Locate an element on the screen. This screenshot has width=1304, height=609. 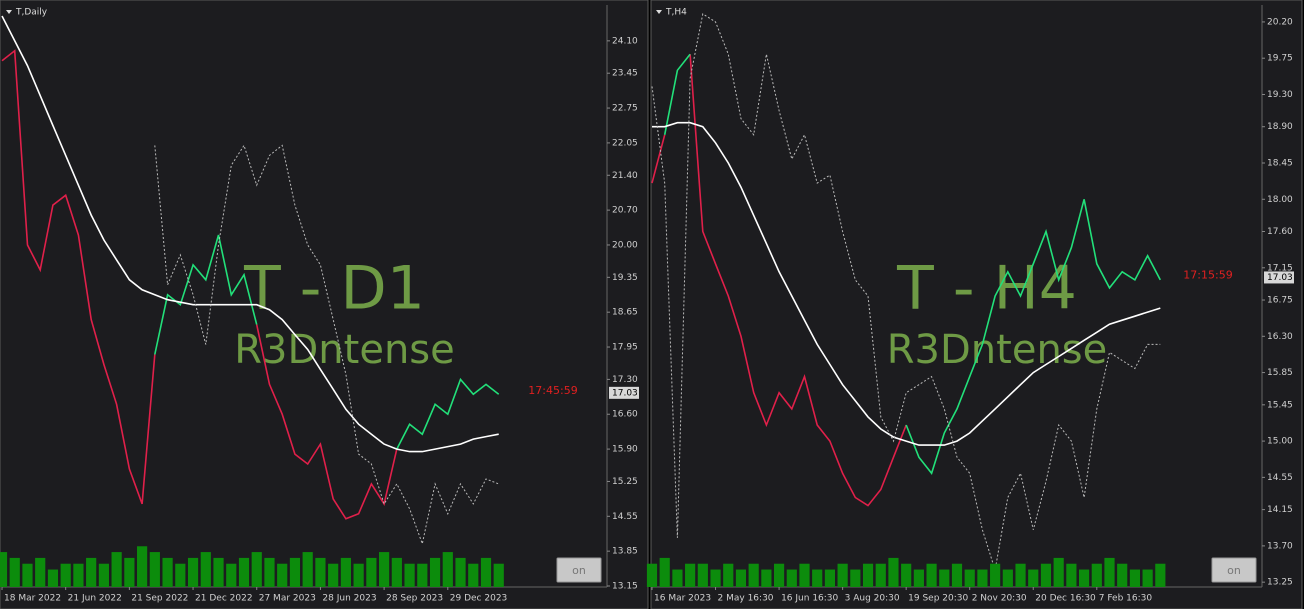
x-tick-label: 3 Aug 20:30 is located at coordinates (872, 599).